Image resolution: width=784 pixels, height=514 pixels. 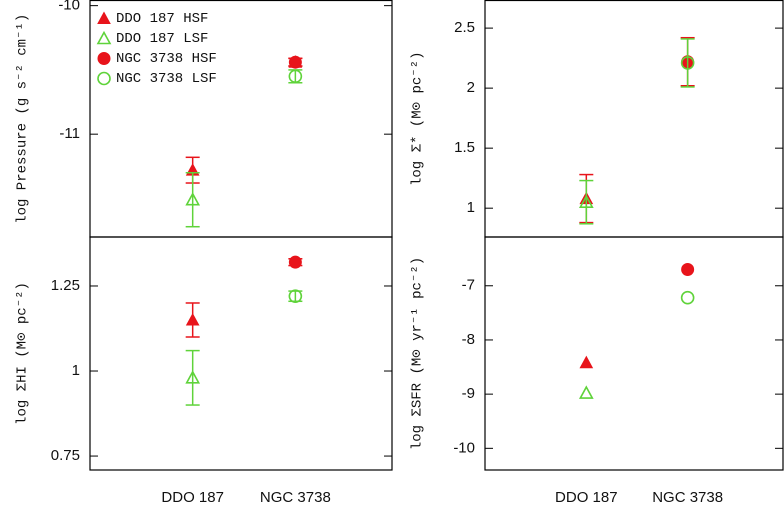 I want to click on y-axis-label: log Pressure (g s⁻² cm⁻¹), so click(x=23, y=119).